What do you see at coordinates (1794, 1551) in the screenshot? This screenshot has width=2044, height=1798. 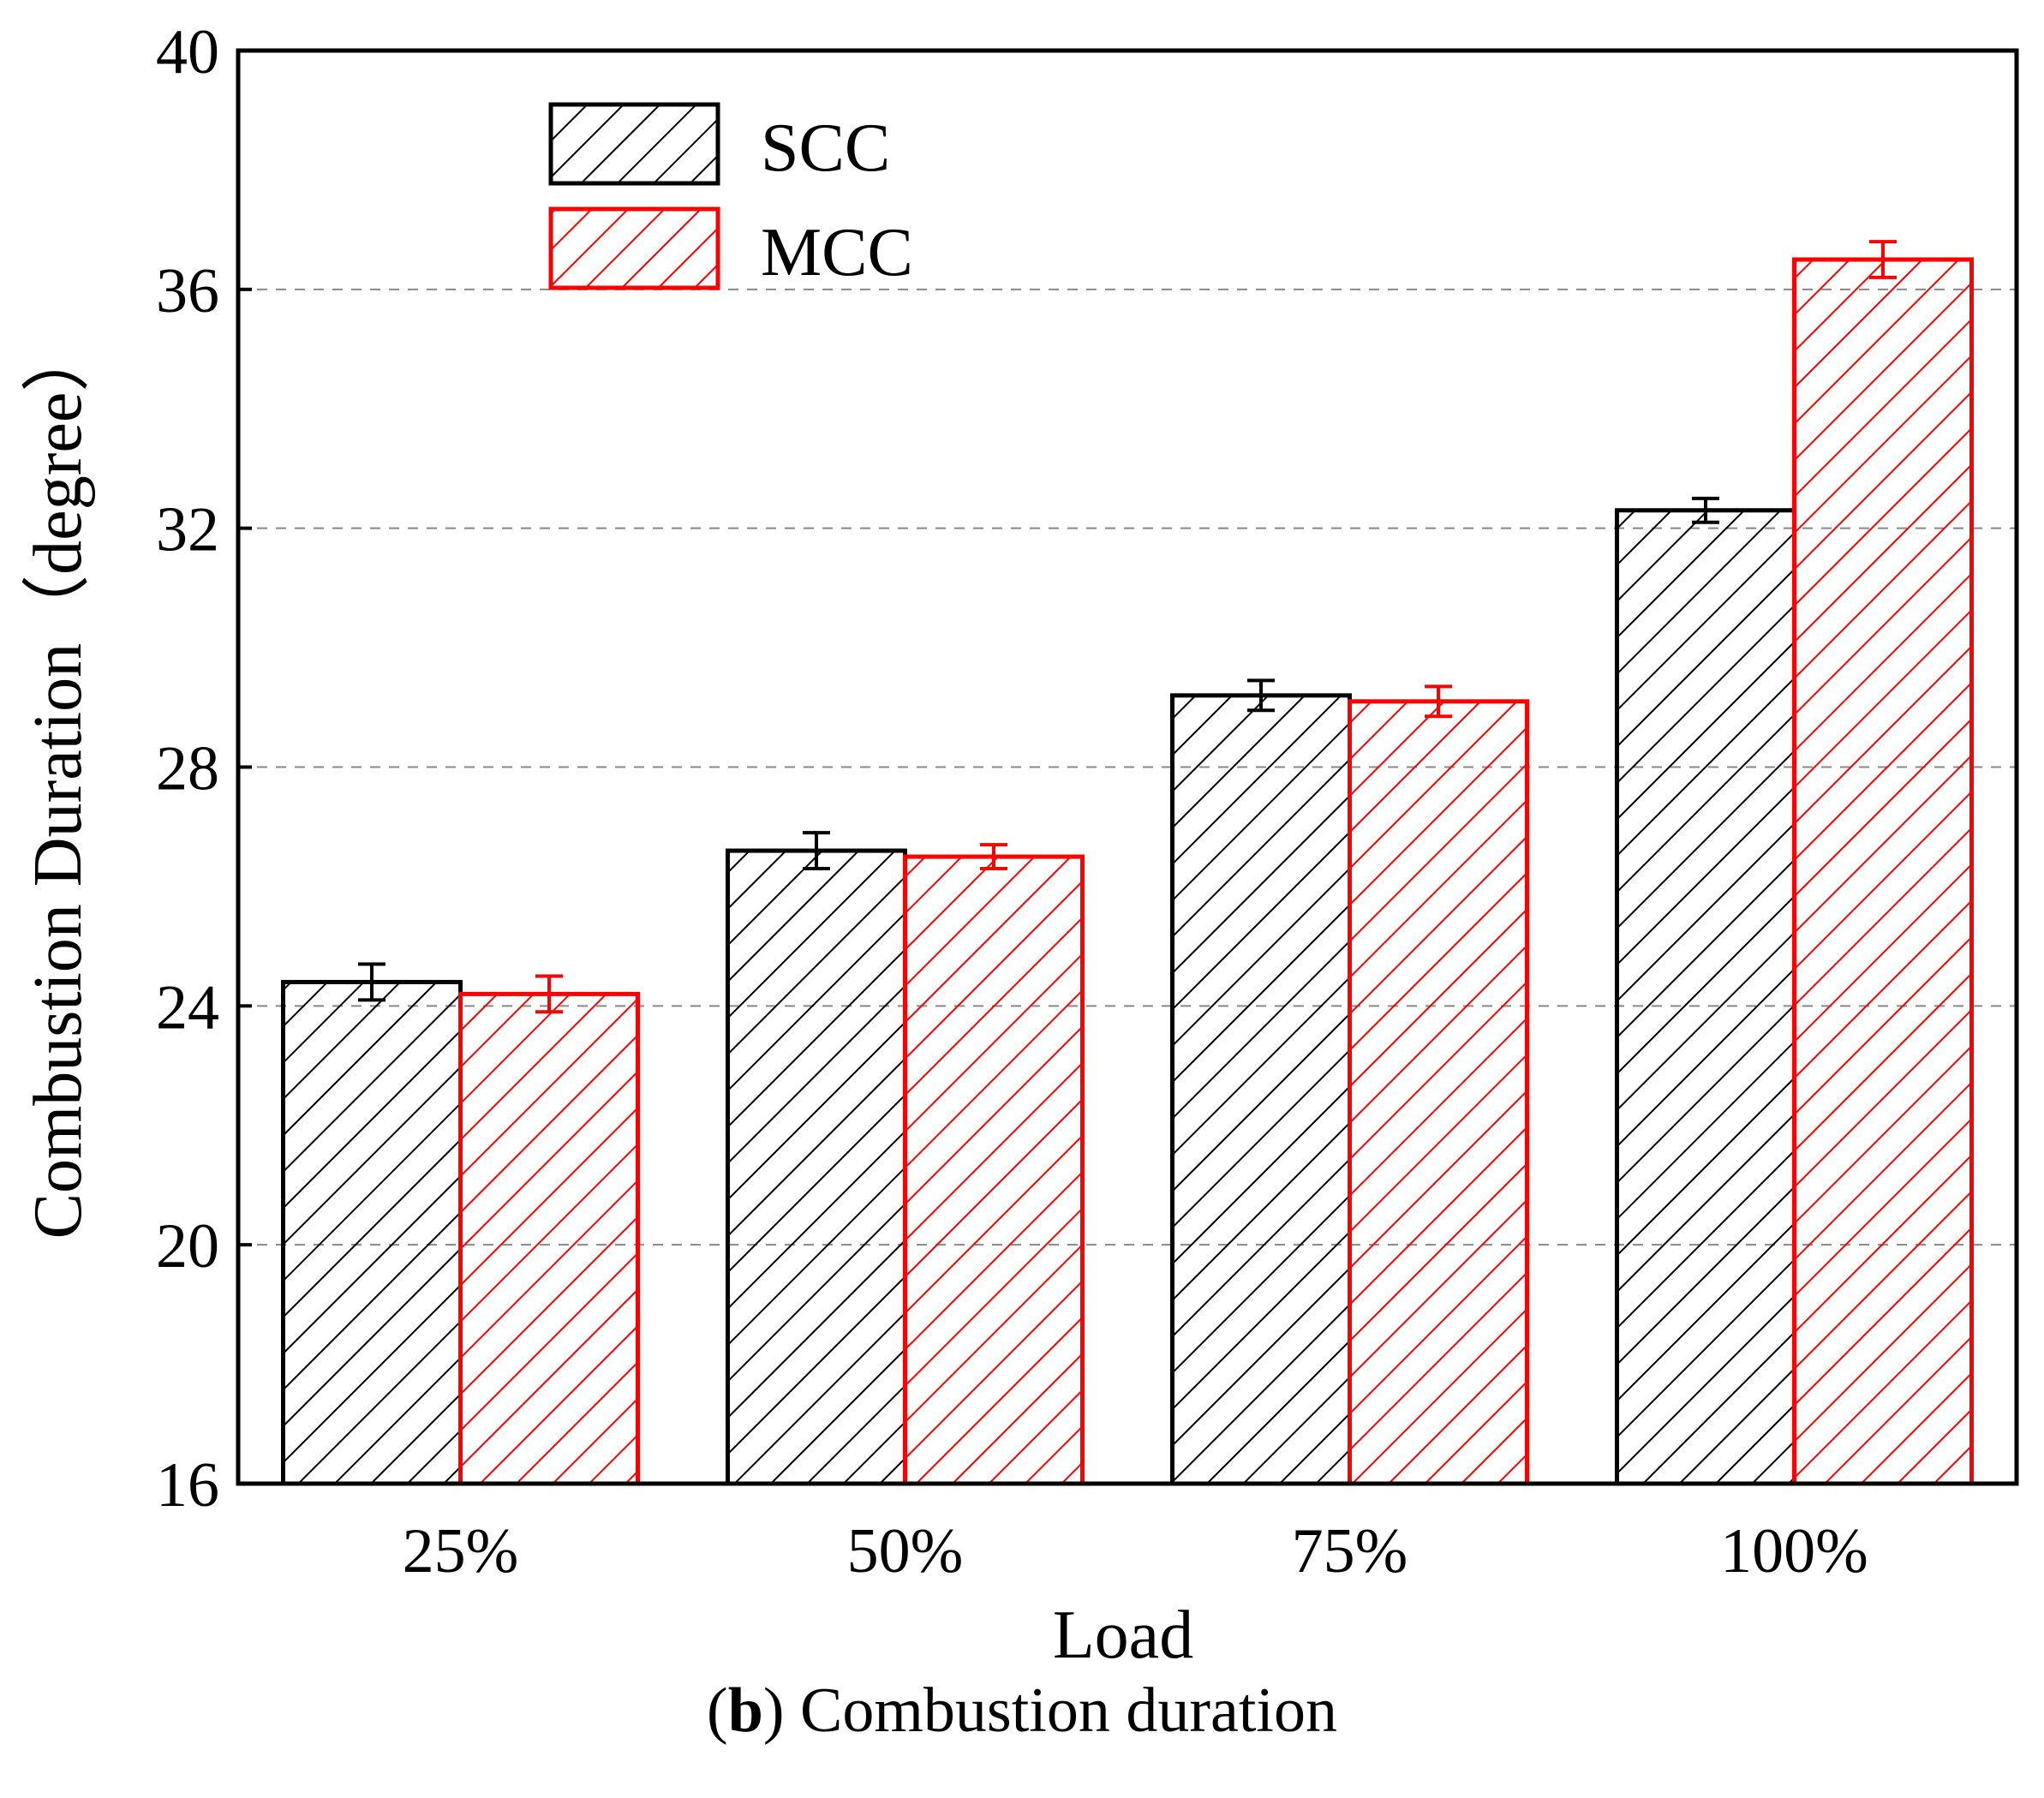 I see `x-tick-label: 100%` at bounding box center [1794, 1551].